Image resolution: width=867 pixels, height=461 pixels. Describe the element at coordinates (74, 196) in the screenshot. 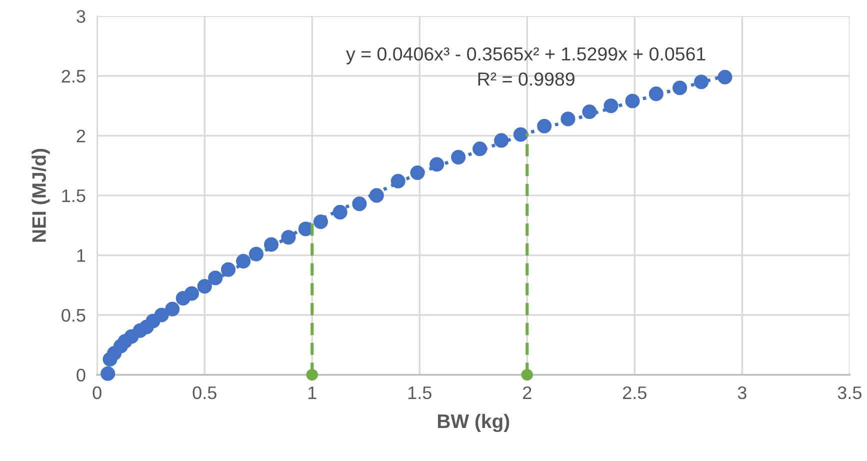

I see `y-tick-label: 1.5` at that location.